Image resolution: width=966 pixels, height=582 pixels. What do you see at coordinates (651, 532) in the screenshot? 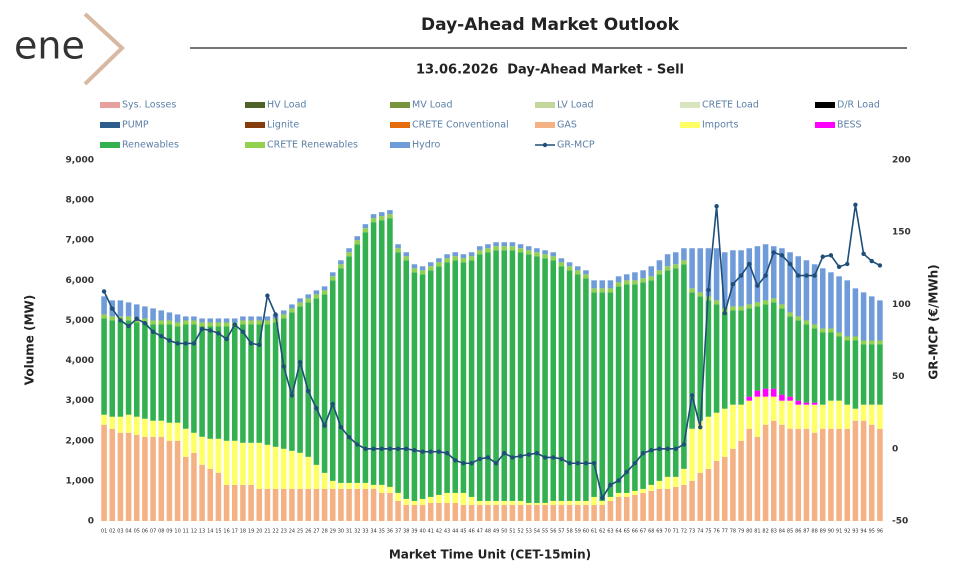
I see `x-tick-label: 68` at bounding box center [651, 532].